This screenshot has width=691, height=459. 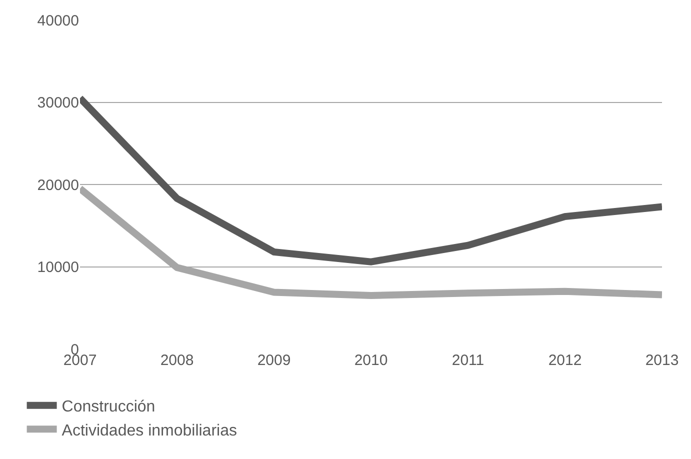 I want to click on x-tick-label: 2009, so click(x=274, y=360).